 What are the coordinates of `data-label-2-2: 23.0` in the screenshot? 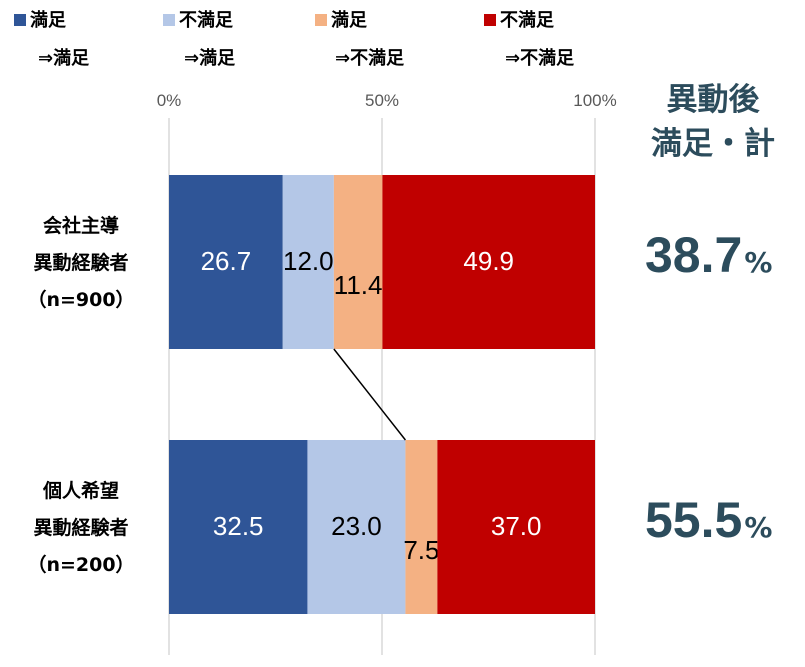 It's located at (356, 526).